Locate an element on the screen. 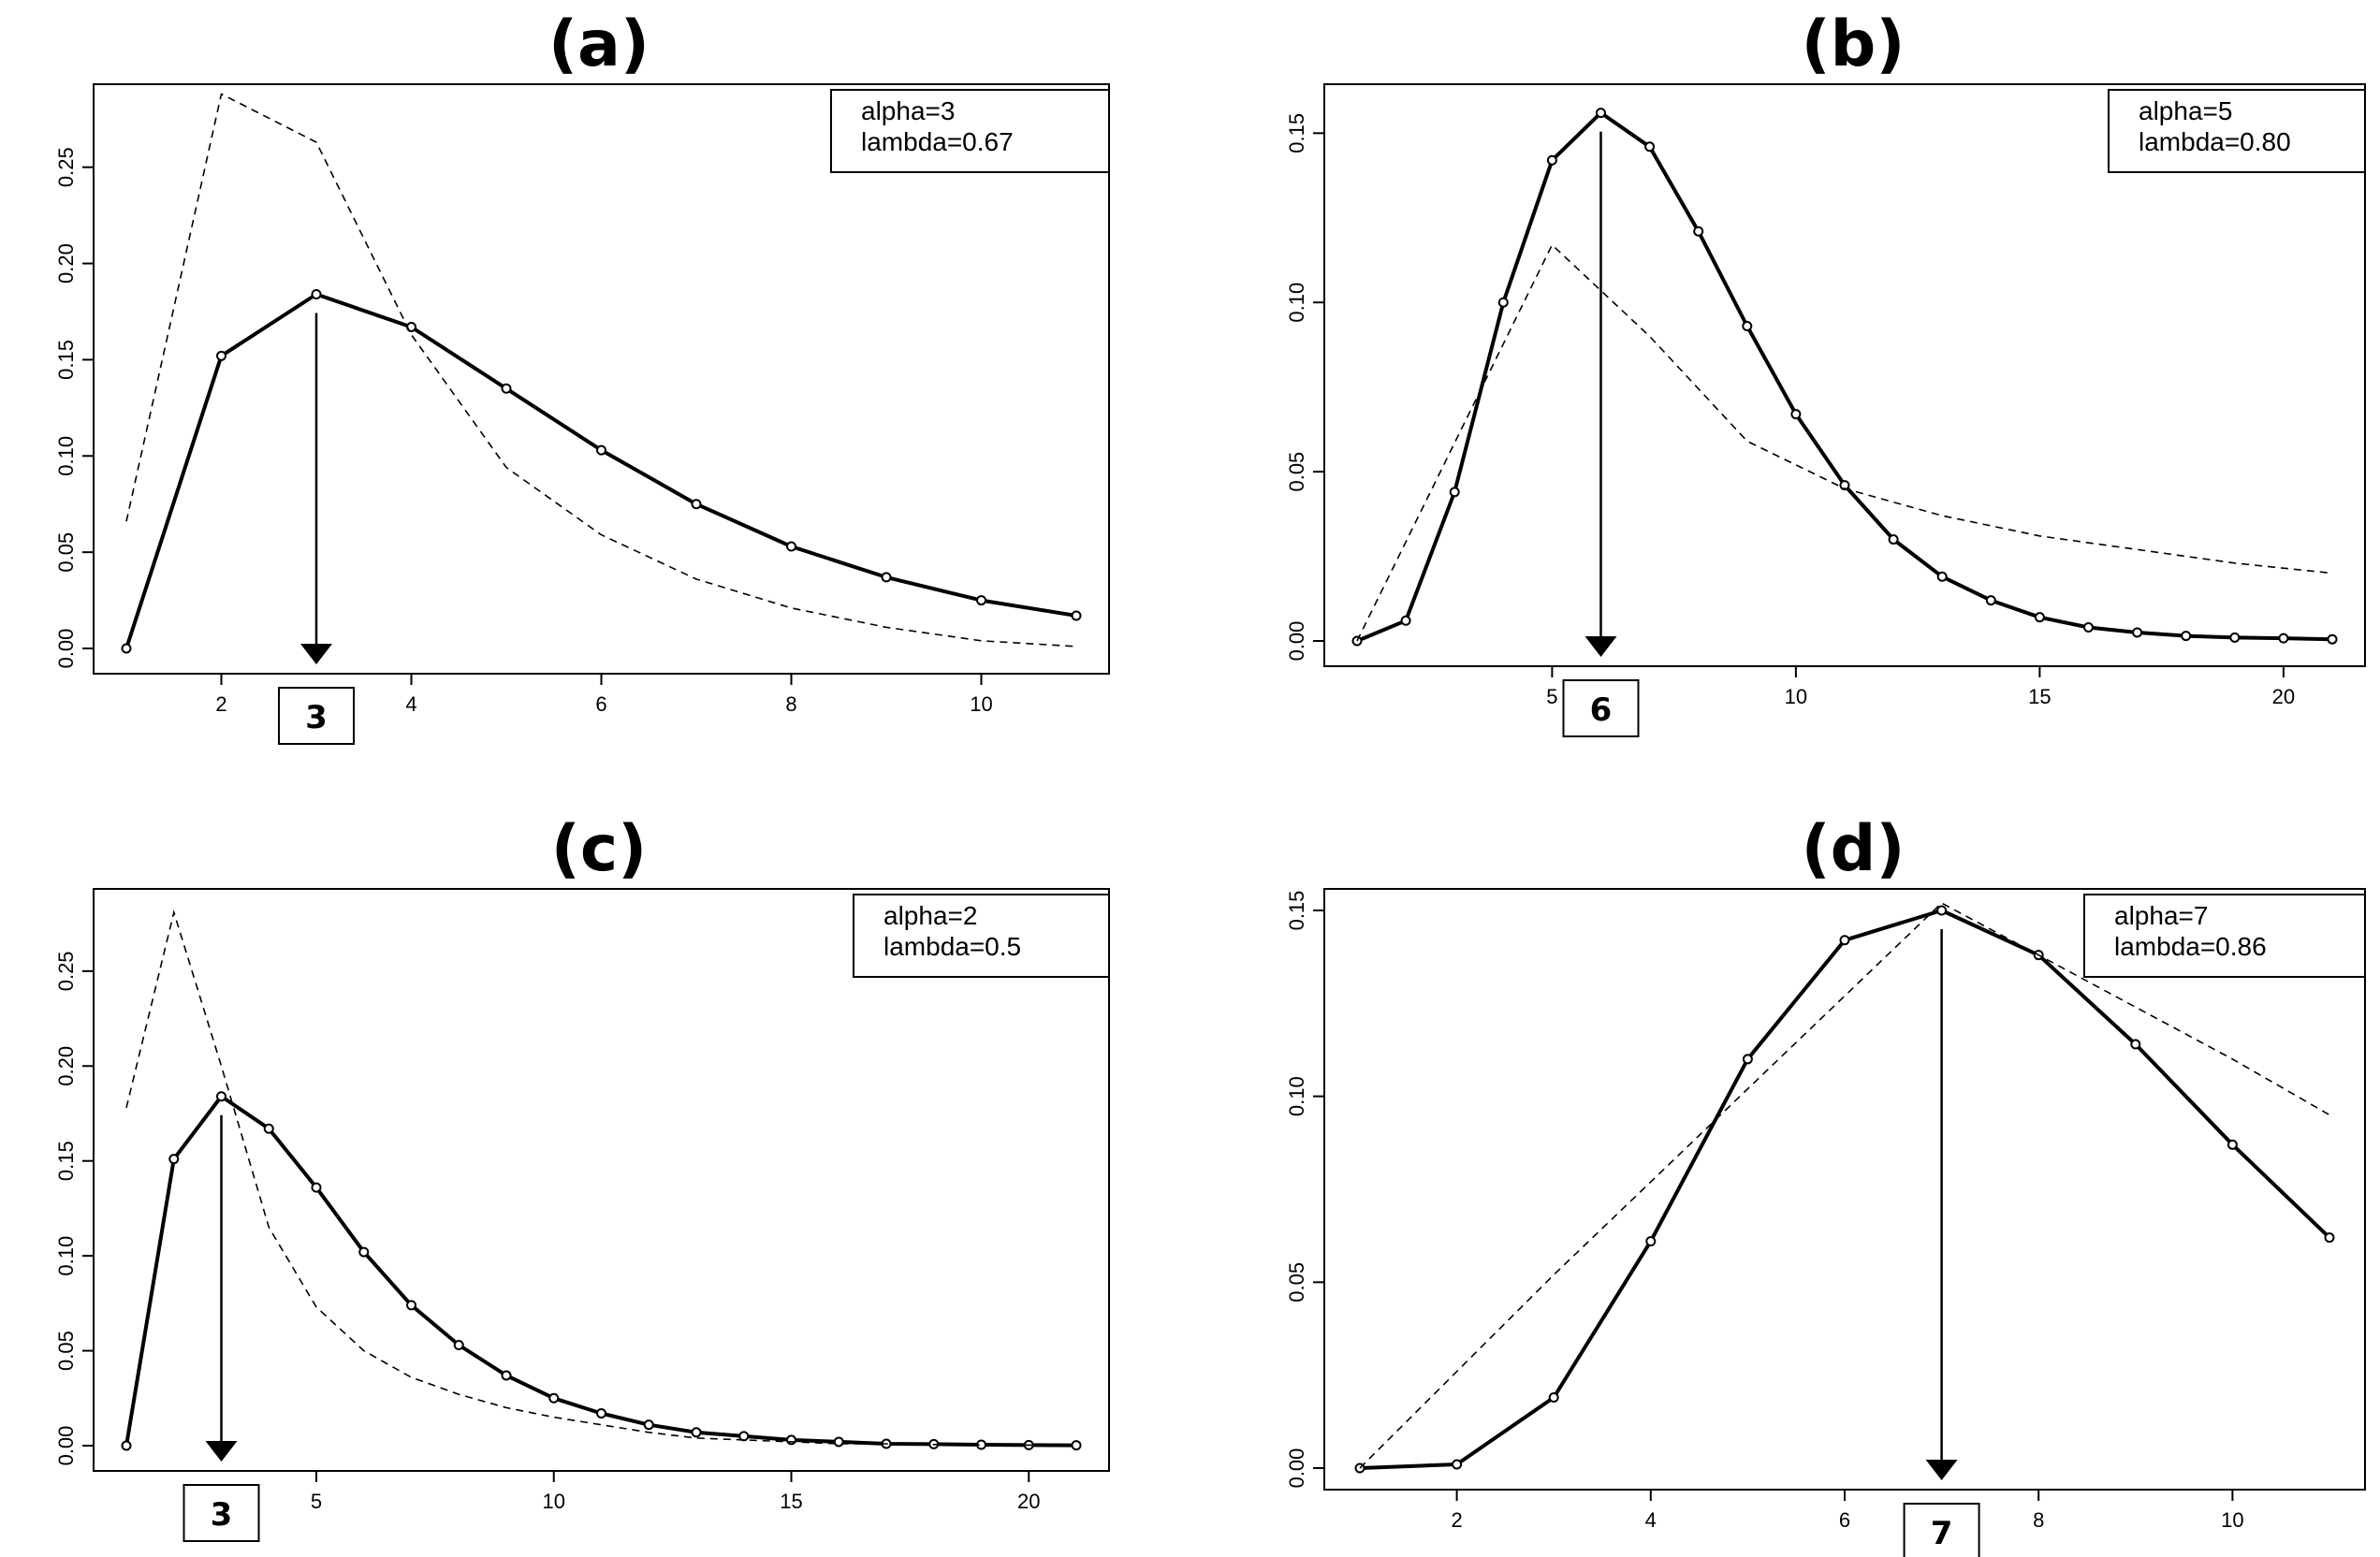  legend-entry: alpha=5 is located at coordinates (2185, 111).